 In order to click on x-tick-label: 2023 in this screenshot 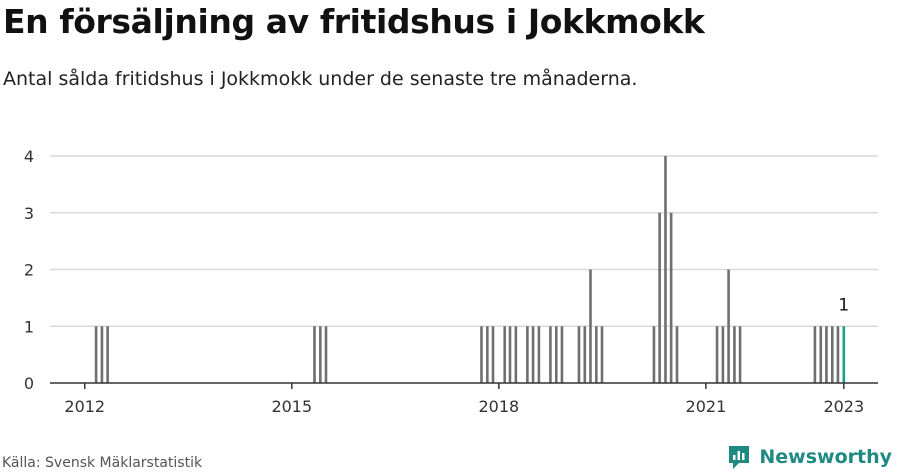, I will do `click(843, 406)`.